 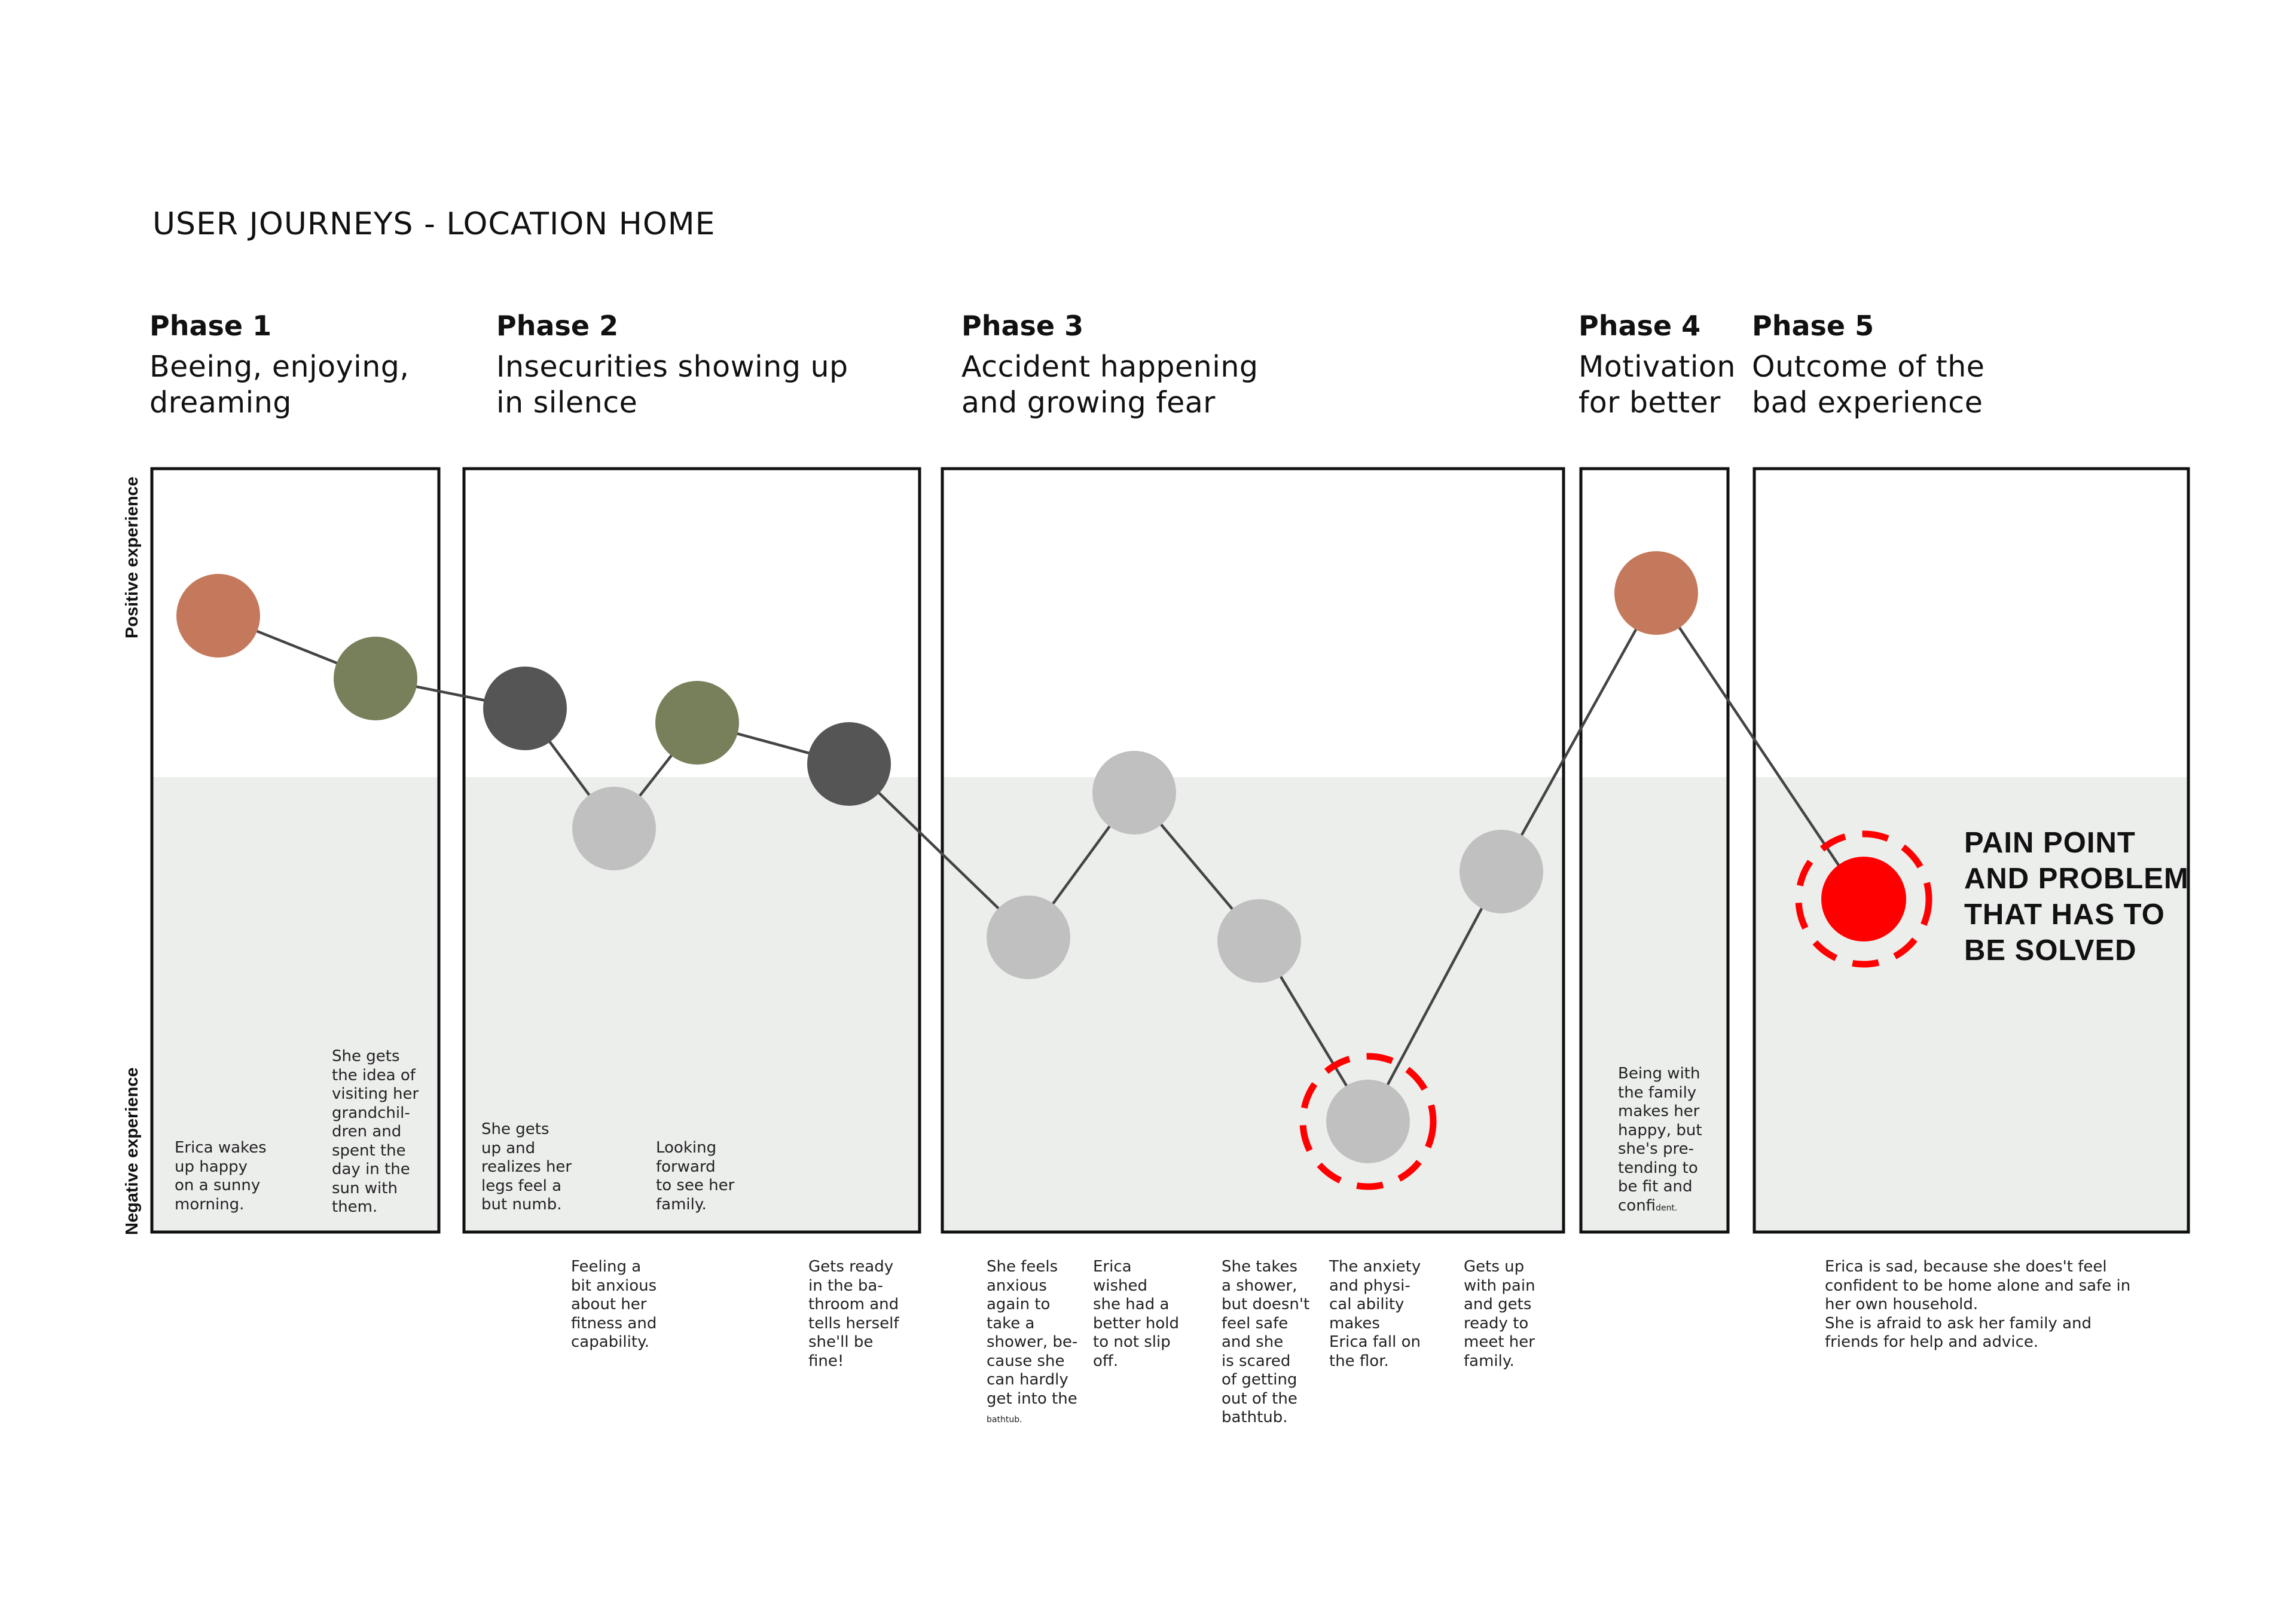 What do you see at coordinates (1110, 385) in the screenshot?
I see `phase-3-description: Accident happening and growing fear` at bounding box center [1110, 385].